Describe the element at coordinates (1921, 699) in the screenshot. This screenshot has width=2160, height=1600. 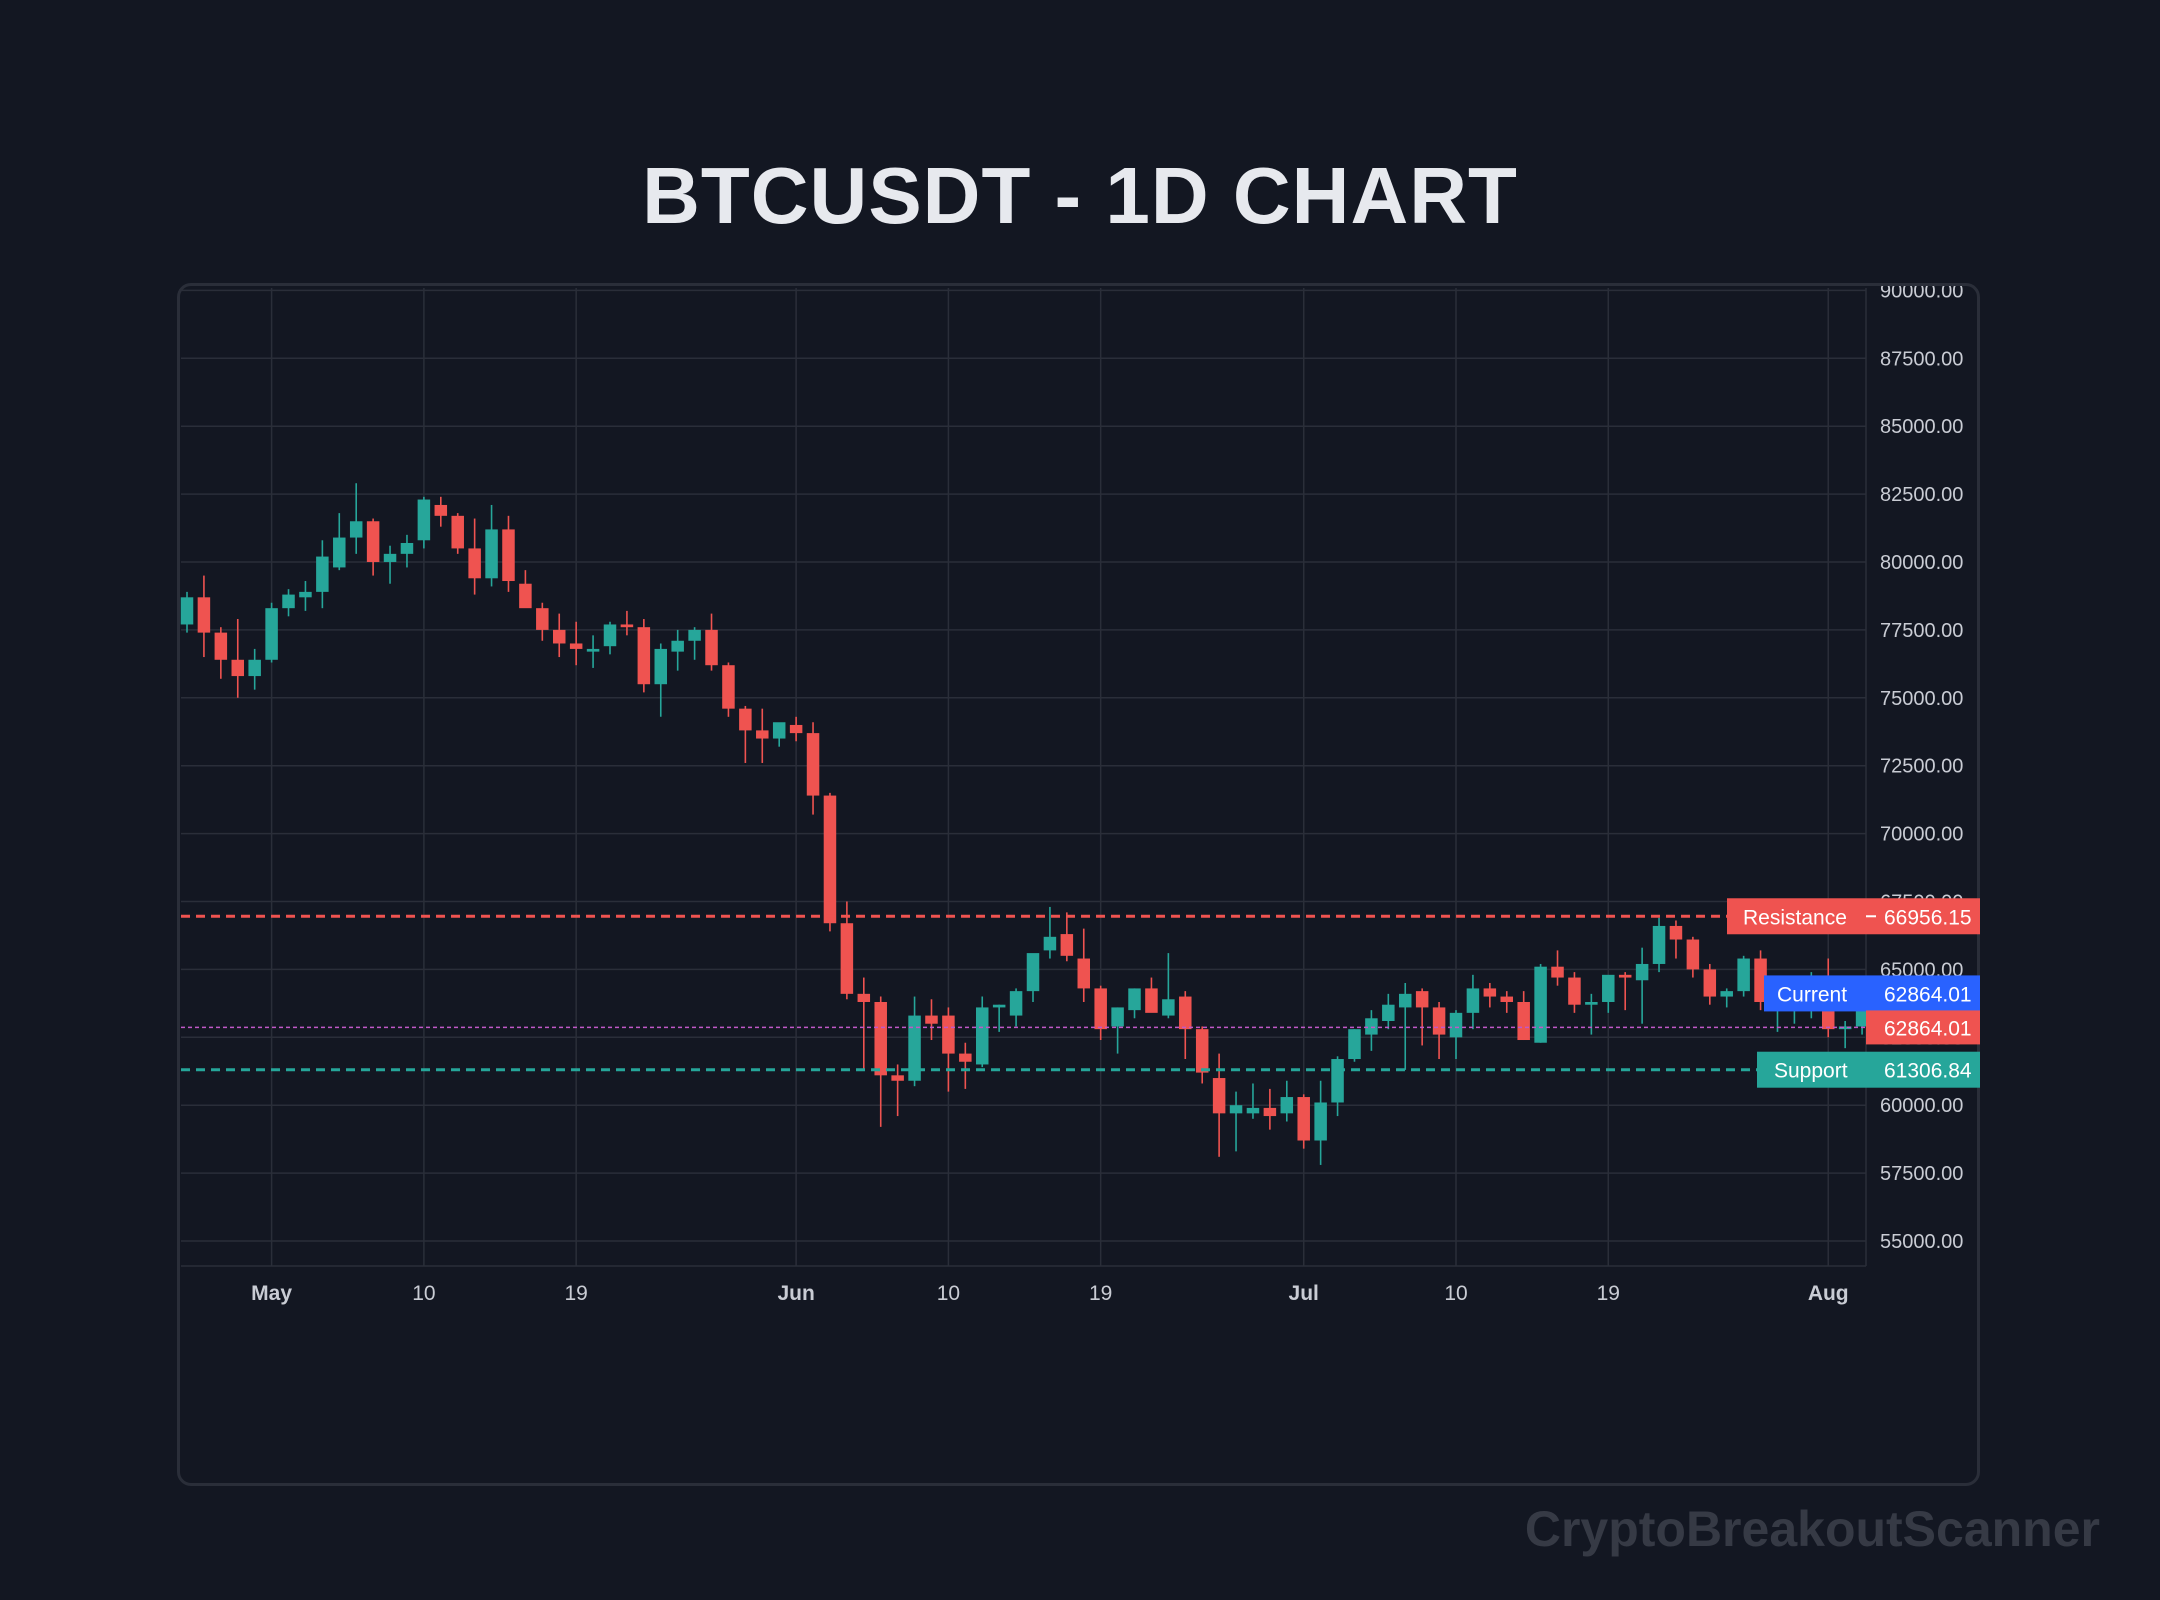
I see `y-tick-label: 75000.00` at that location.